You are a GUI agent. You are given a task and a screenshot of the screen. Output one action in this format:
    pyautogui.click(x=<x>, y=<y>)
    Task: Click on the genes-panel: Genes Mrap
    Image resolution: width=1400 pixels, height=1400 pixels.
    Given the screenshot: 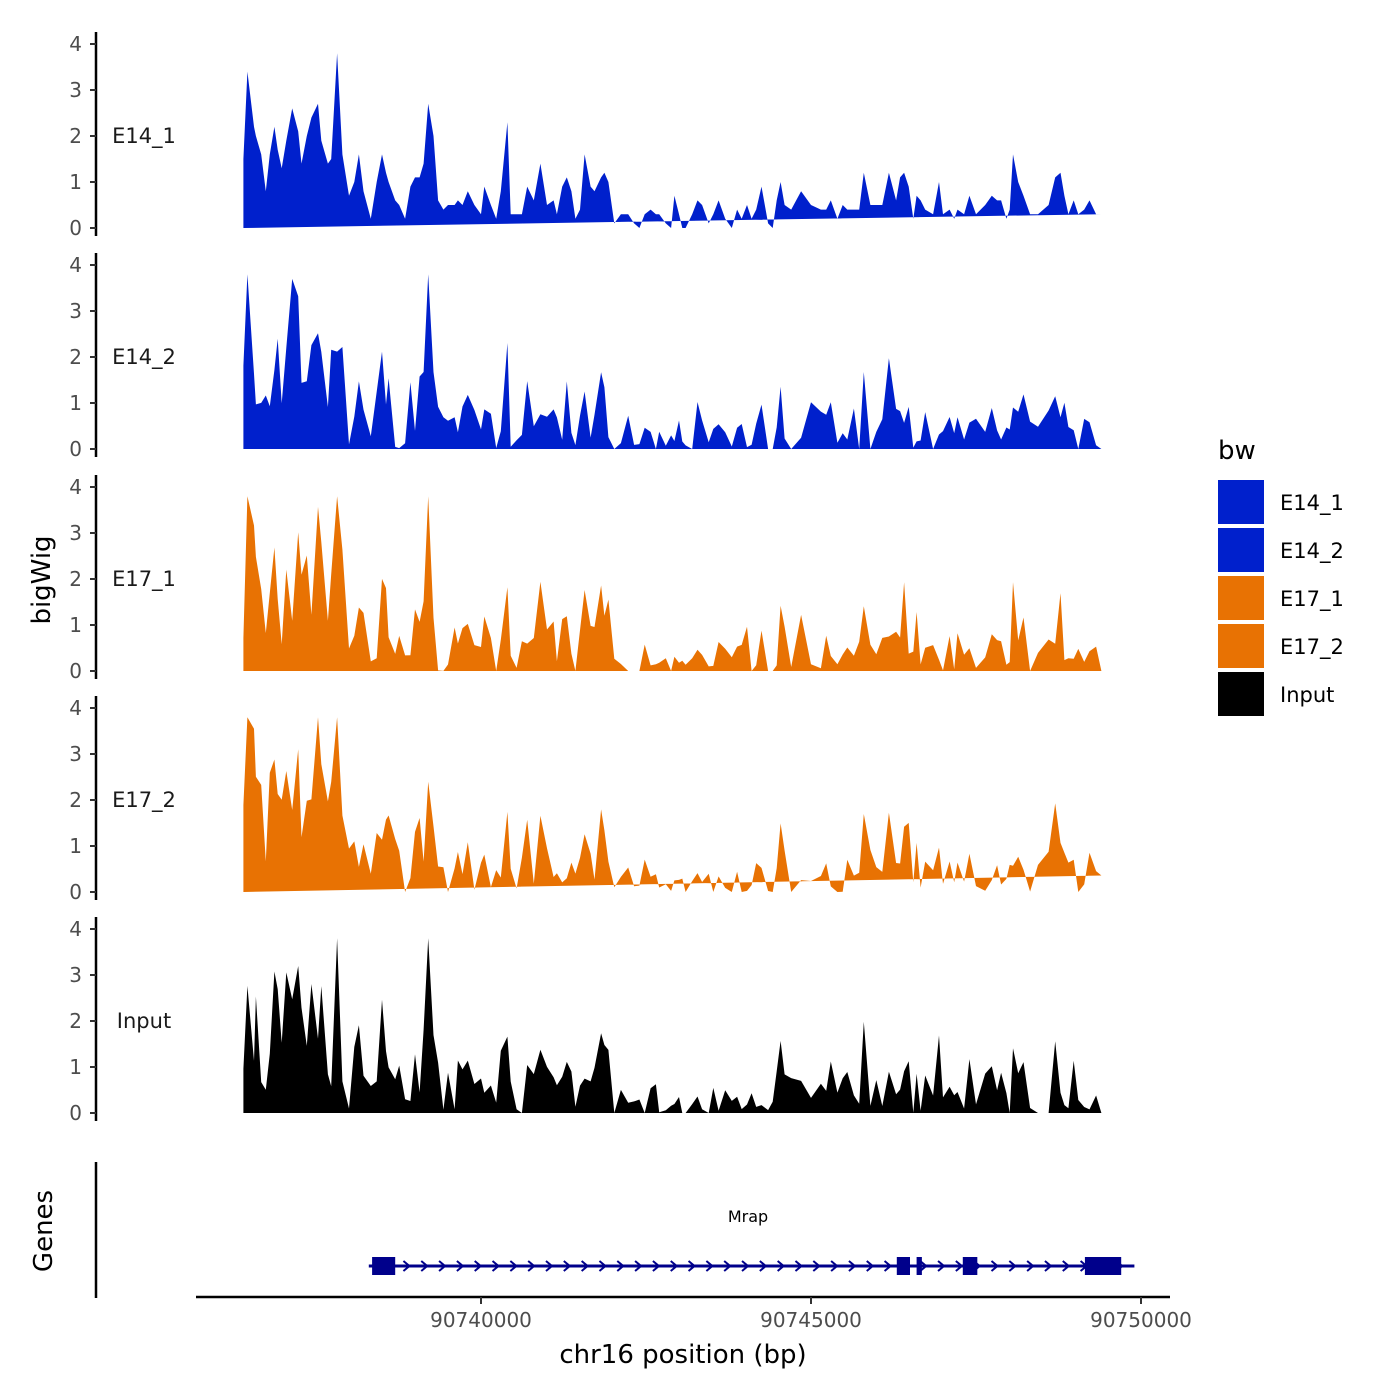 What is the action you would take?
    pyautogui.click(x=582, y=1230)
    